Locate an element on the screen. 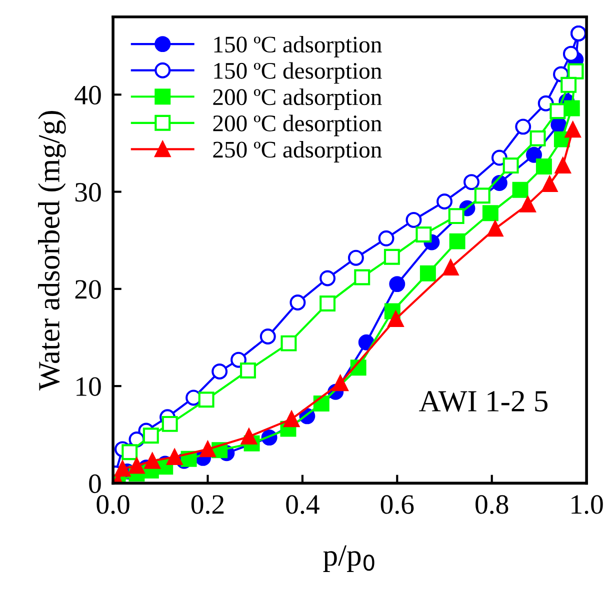  y-tick-label: 0 is located at coordinates (95, 484).